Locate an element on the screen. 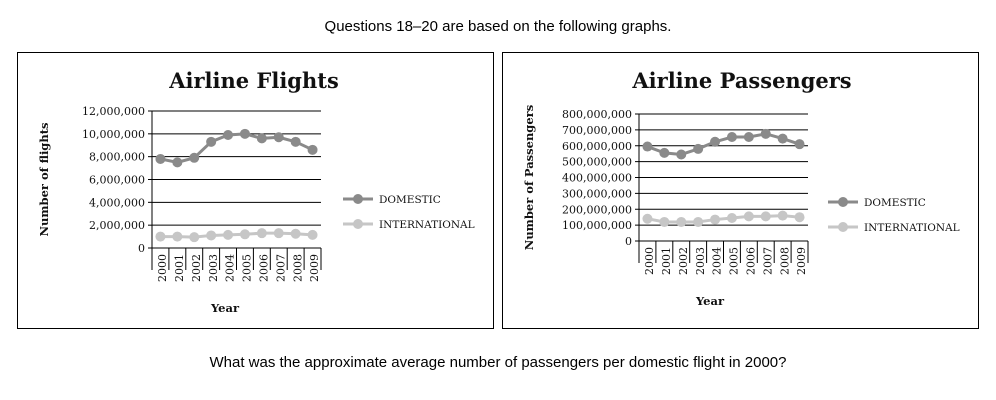 Image resolution: width=996 pixels, height=400 pixels. passengers-legend-label: INTERNATIONAL is located at coordinates (912, 228).